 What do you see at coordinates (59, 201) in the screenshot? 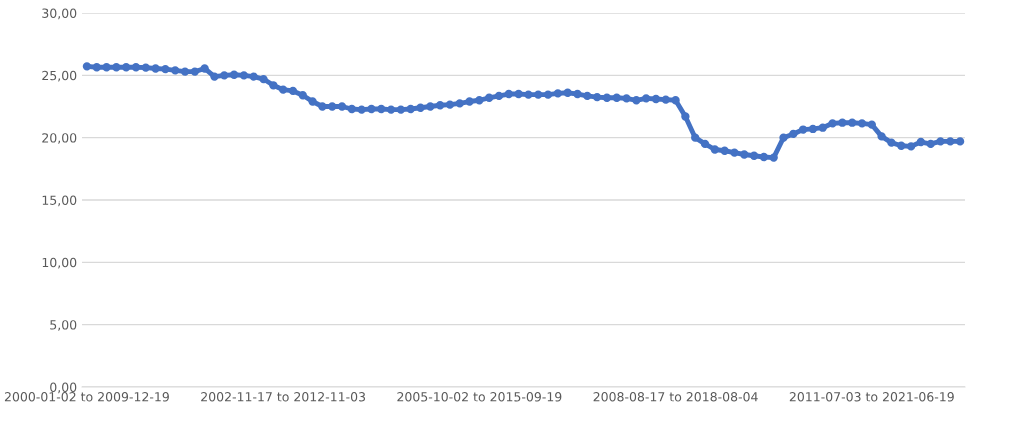
I see `y-tick-label: 15,00` at bounding box center [59, 201].